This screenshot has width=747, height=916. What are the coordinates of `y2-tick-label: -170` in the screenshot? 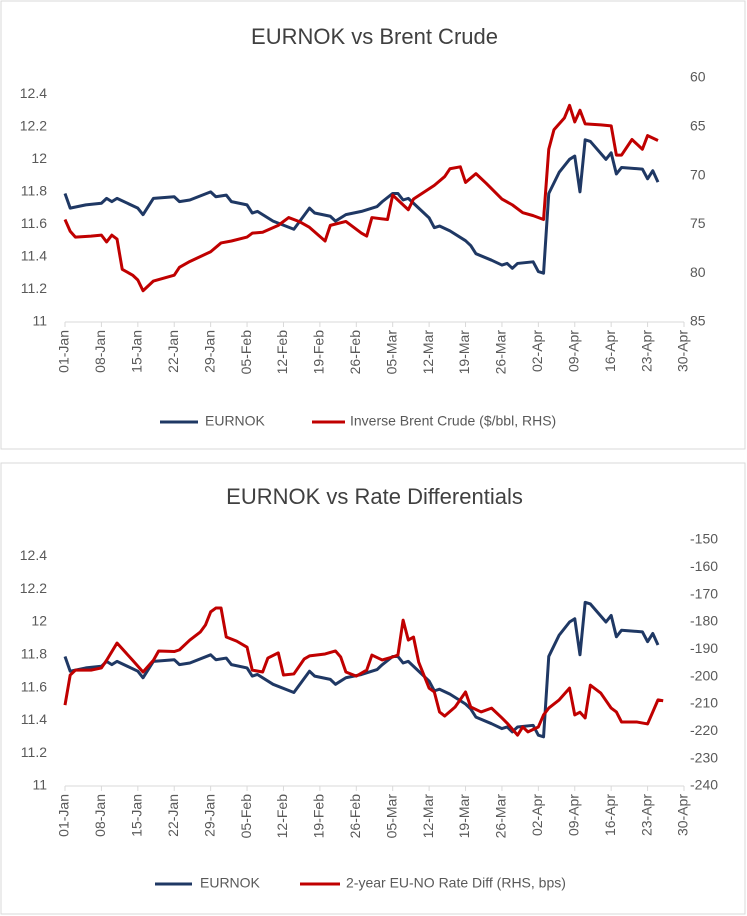 It's located at (704, 593).